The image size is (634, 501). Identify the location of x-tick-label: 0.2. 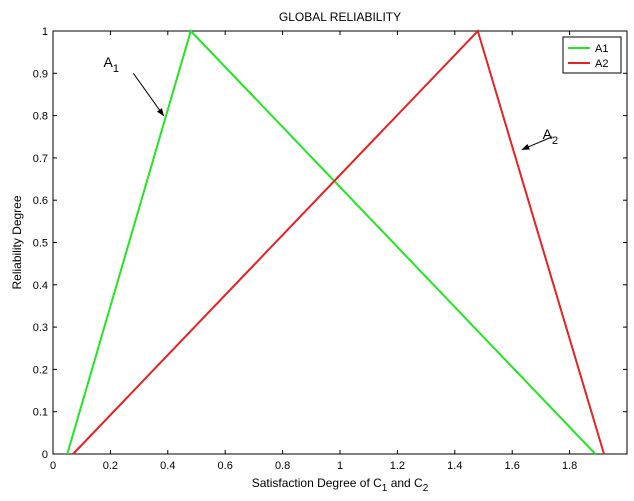
(110, 466).